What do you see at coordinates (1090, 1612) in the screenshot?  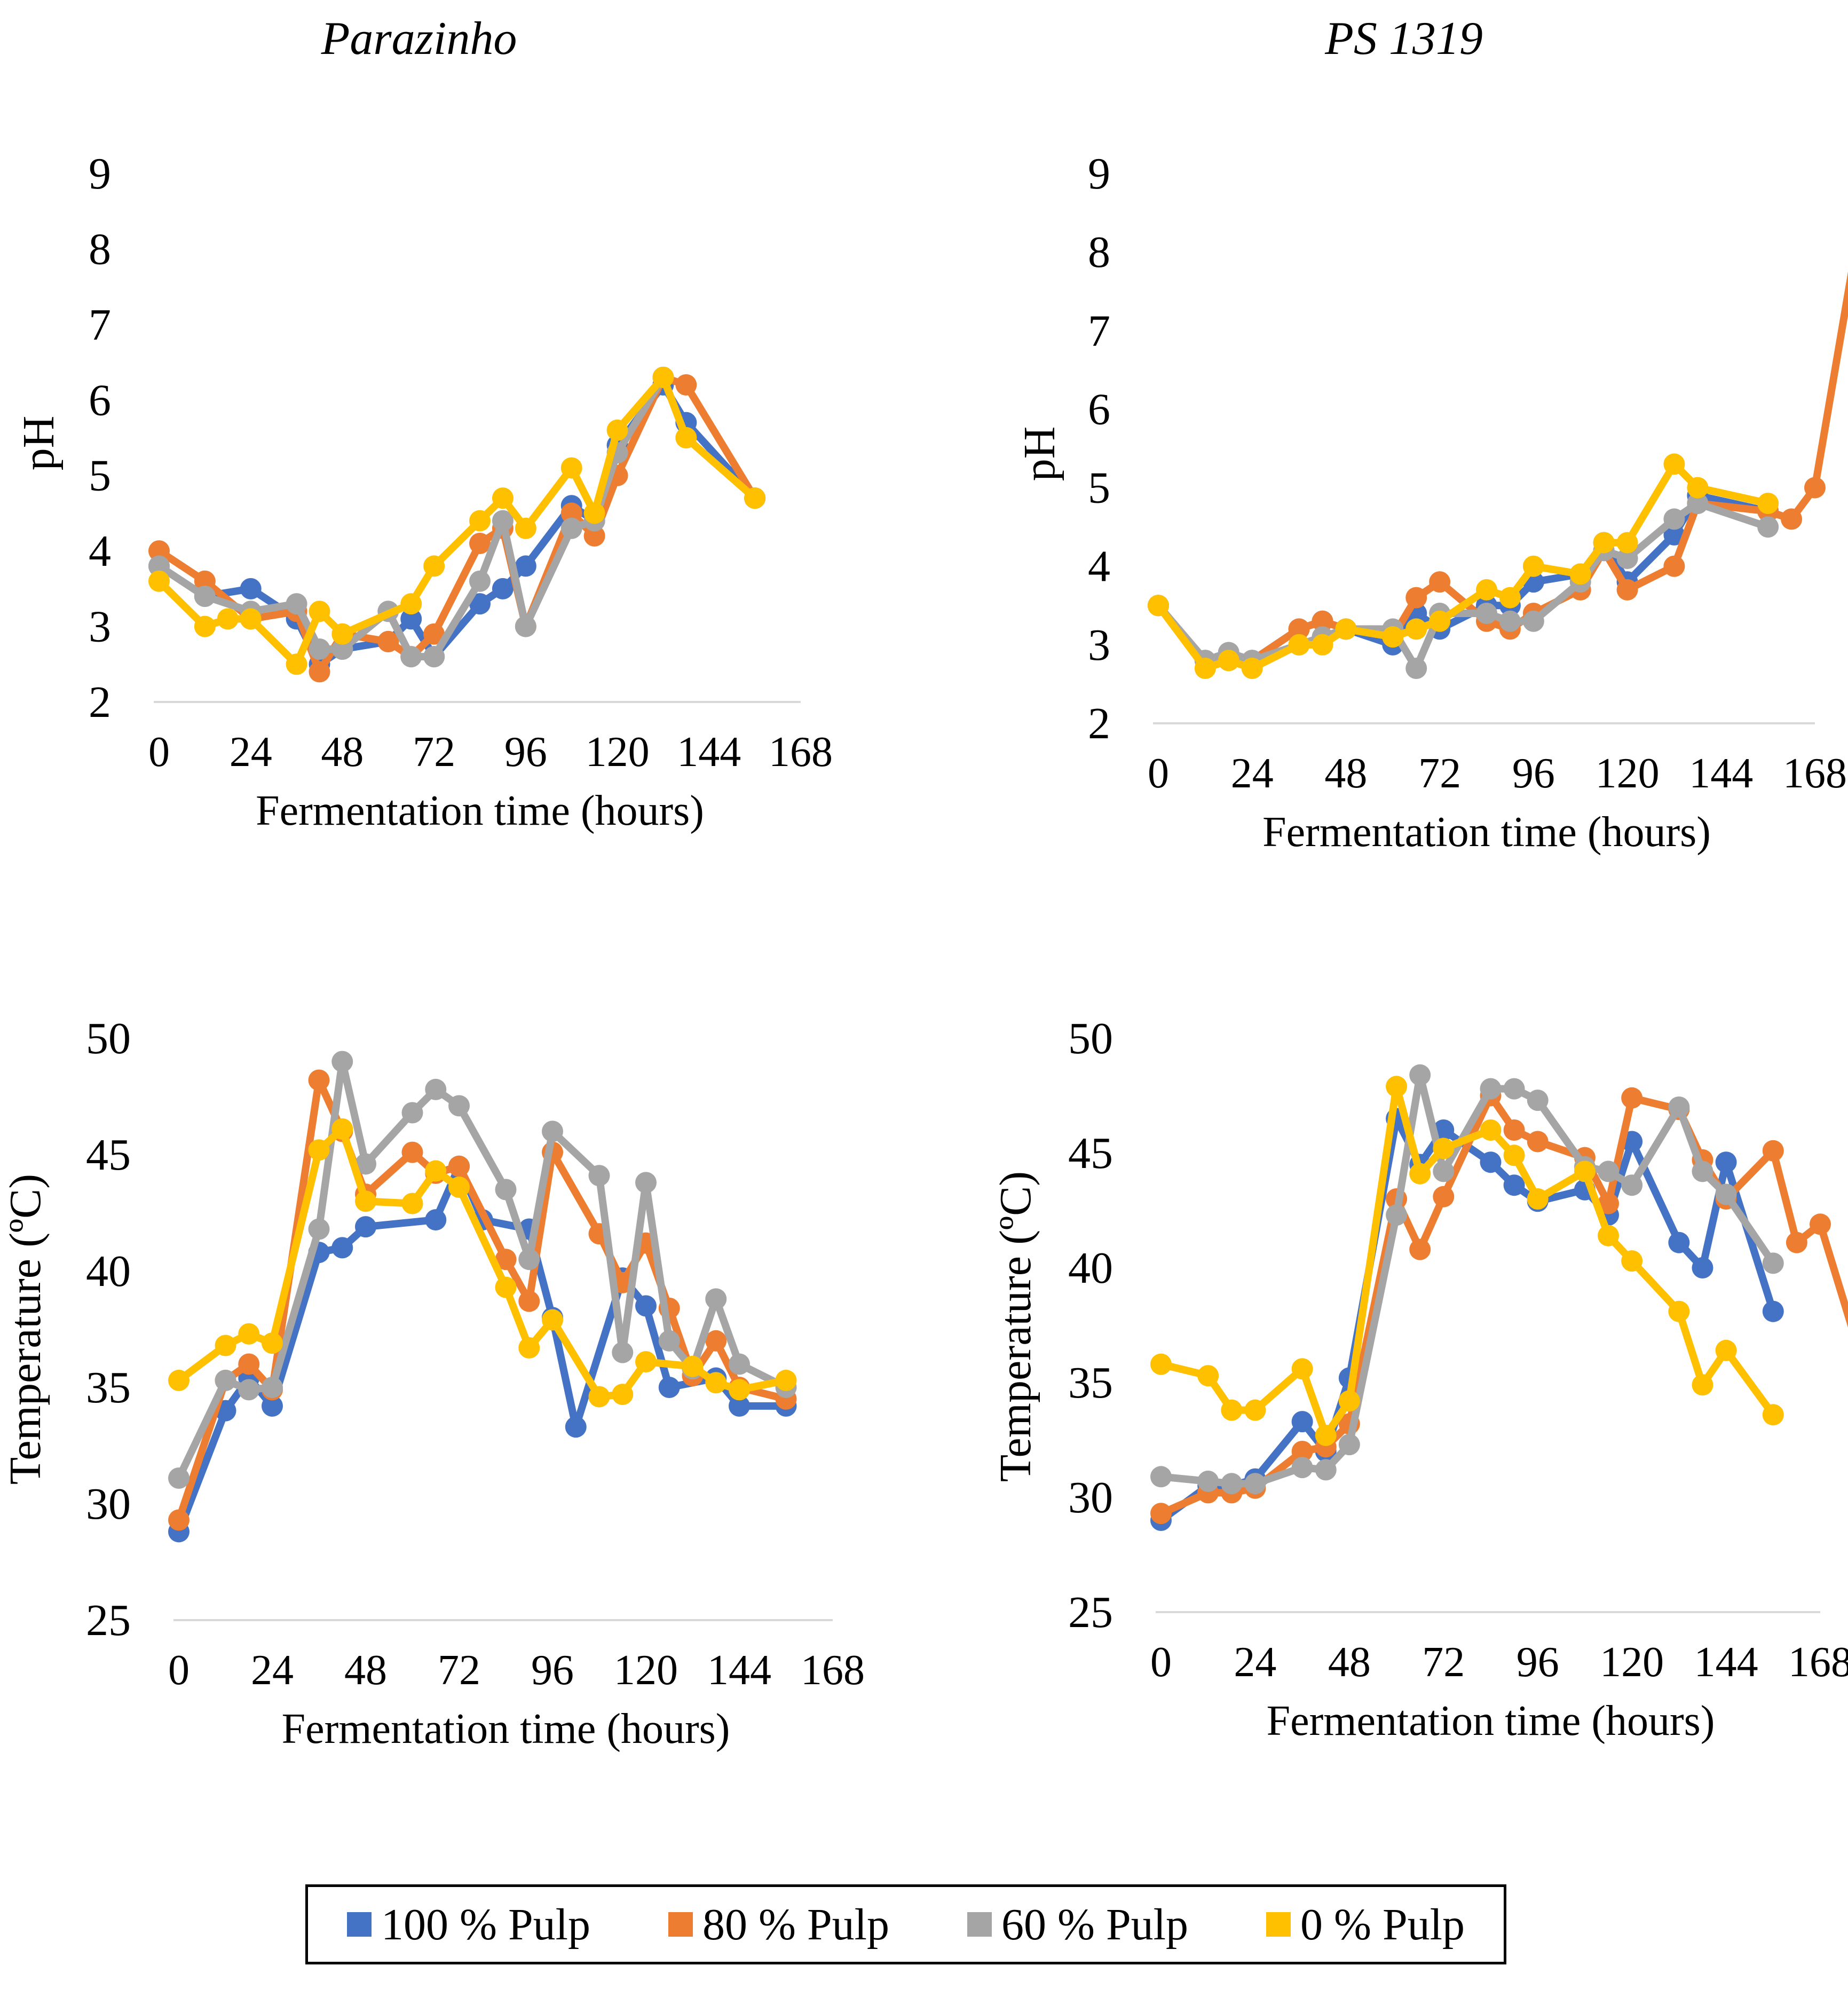 I see `y-tick-label: 25` at bounding box center [1090, 1612].